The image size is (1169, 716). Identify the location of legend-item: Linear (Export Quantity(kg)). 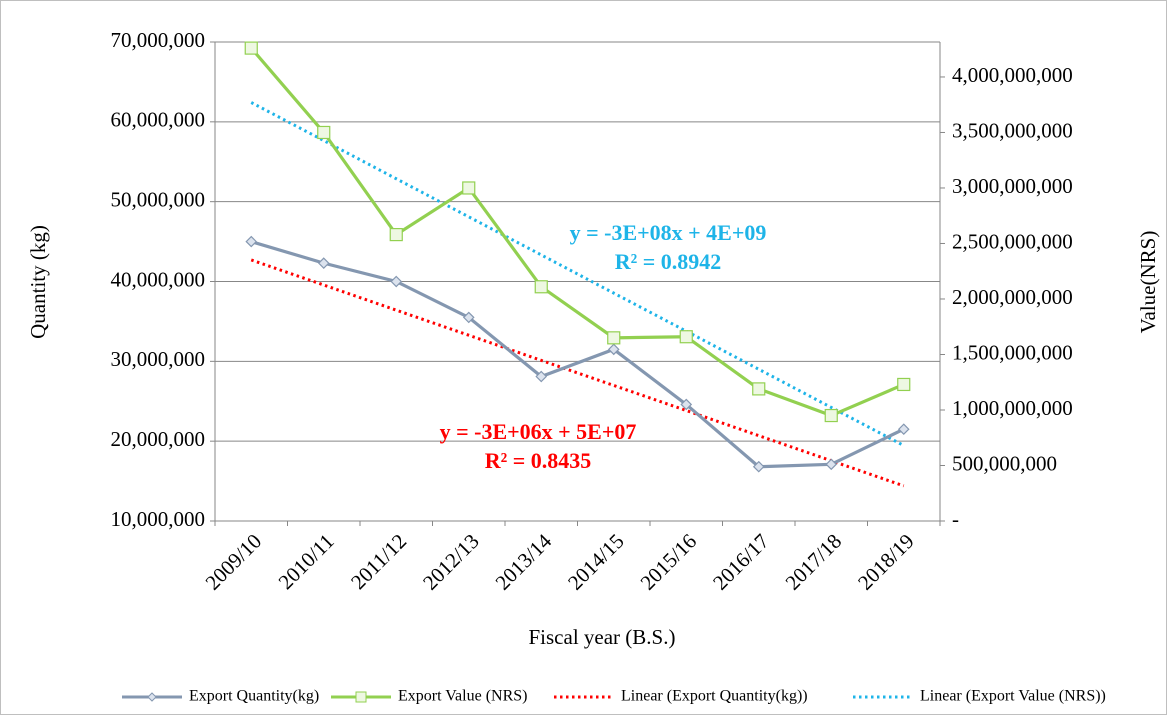
(681, 696).